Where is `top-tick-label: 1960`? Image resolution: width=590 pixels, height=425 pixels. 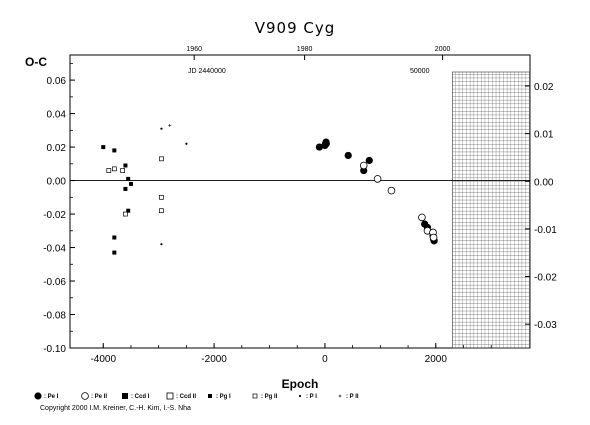
top-tick-label: 1960 is located at coordinates (194, 49).